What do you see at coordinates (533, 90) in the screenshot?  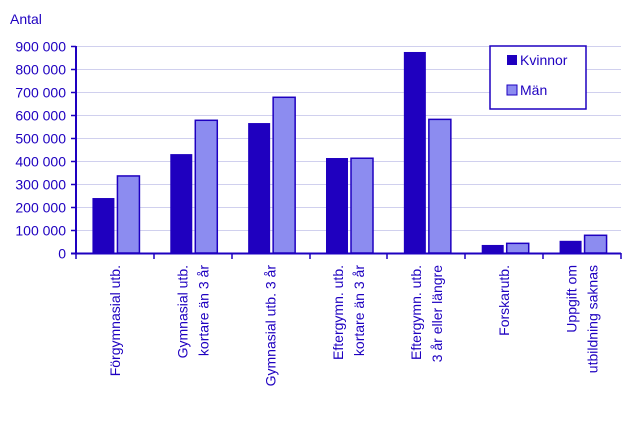 I see `legend-label: Män` at bounding box center [533, 90].